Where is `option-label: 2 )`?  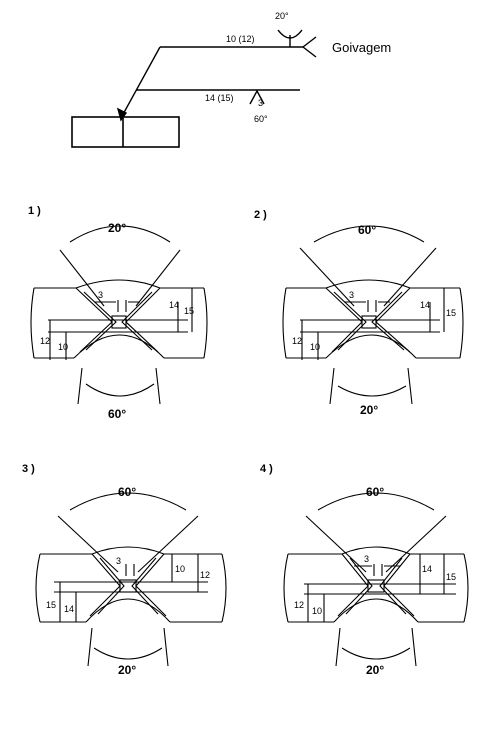 option-label: 2 ) is located at coordinates (260, 215).